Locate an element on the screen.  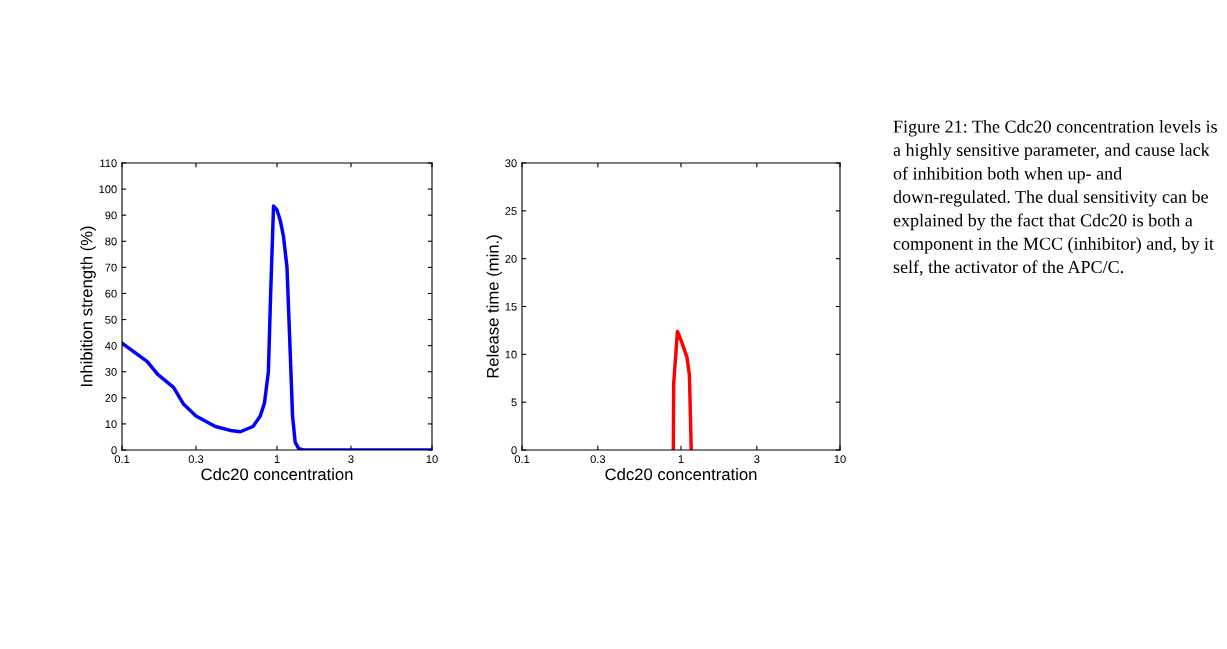
y-axis-title: Inhibition strength (%) is located at coordinates (88, 306).